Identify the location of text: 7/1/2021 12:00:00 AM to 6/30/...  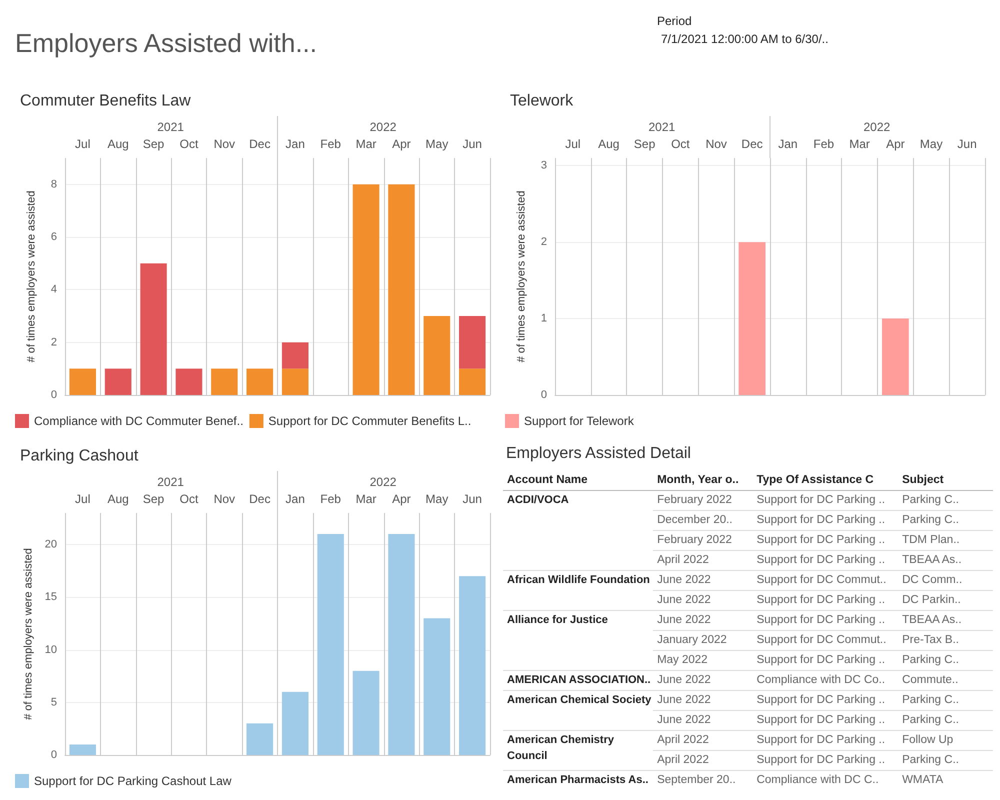
(744, 39).